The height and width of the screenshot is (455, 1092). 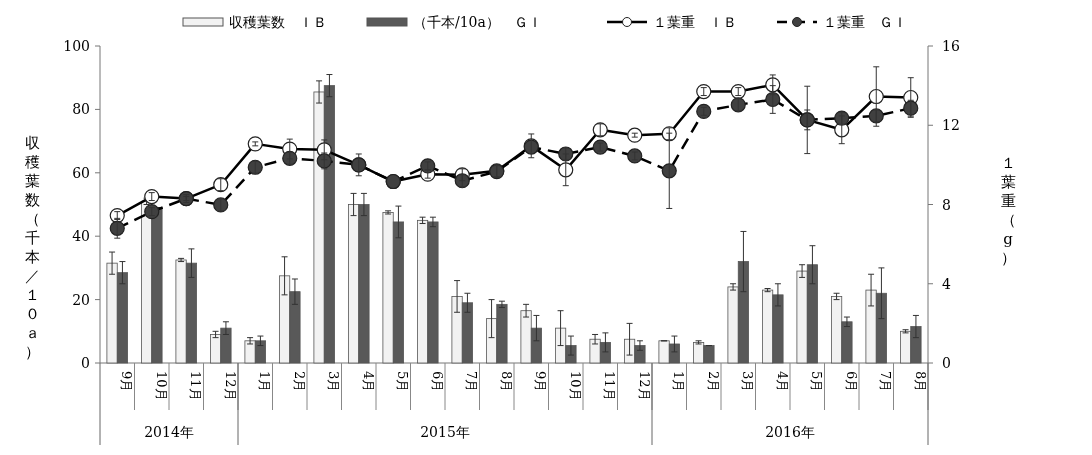 I want to click on y-tick-label: 40, so click(x=81, y=236).